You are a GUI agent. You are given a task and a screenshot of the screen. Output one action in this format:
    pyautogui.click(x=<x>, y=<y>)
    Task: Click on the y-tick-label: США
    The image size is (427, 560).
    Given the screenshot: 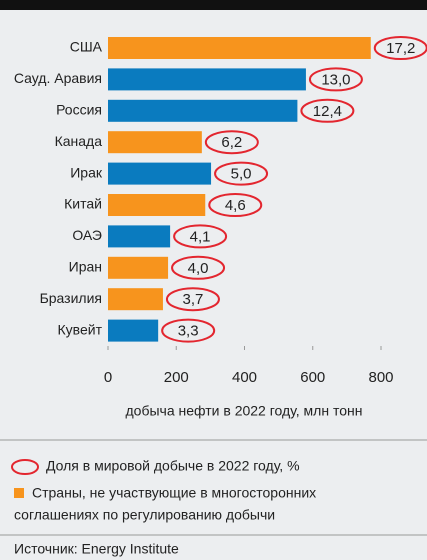 What is the action you would take?
    pyautogui.click(x=86, y=47)
    